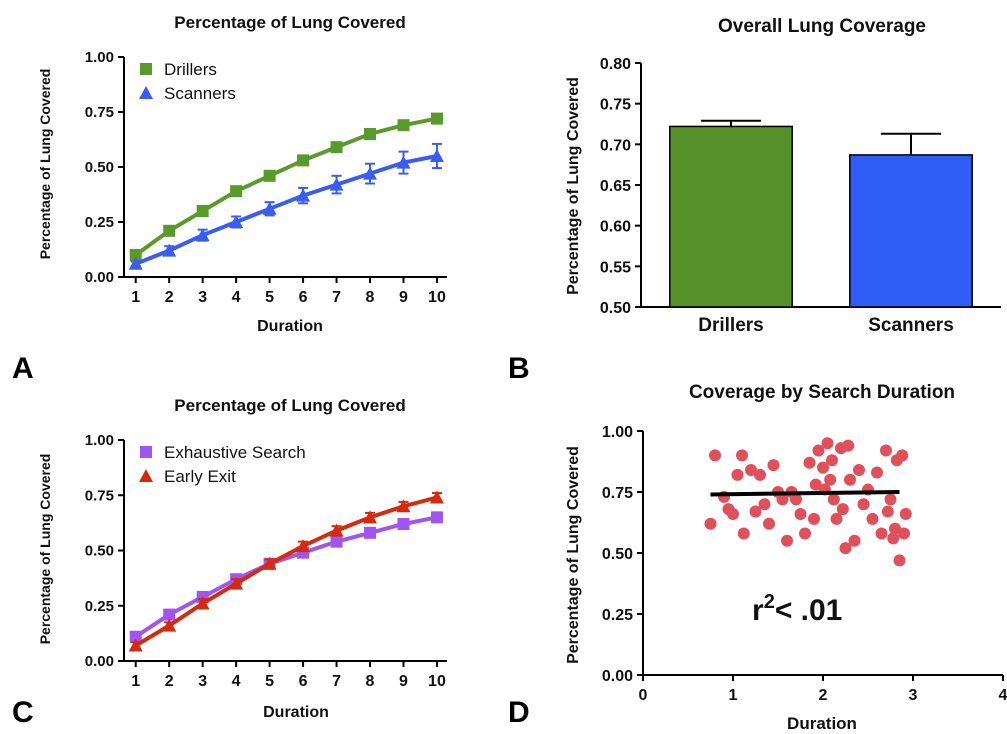  I want to click on panel-c-title: Percentage of Lung Covered, so click(289, 405).